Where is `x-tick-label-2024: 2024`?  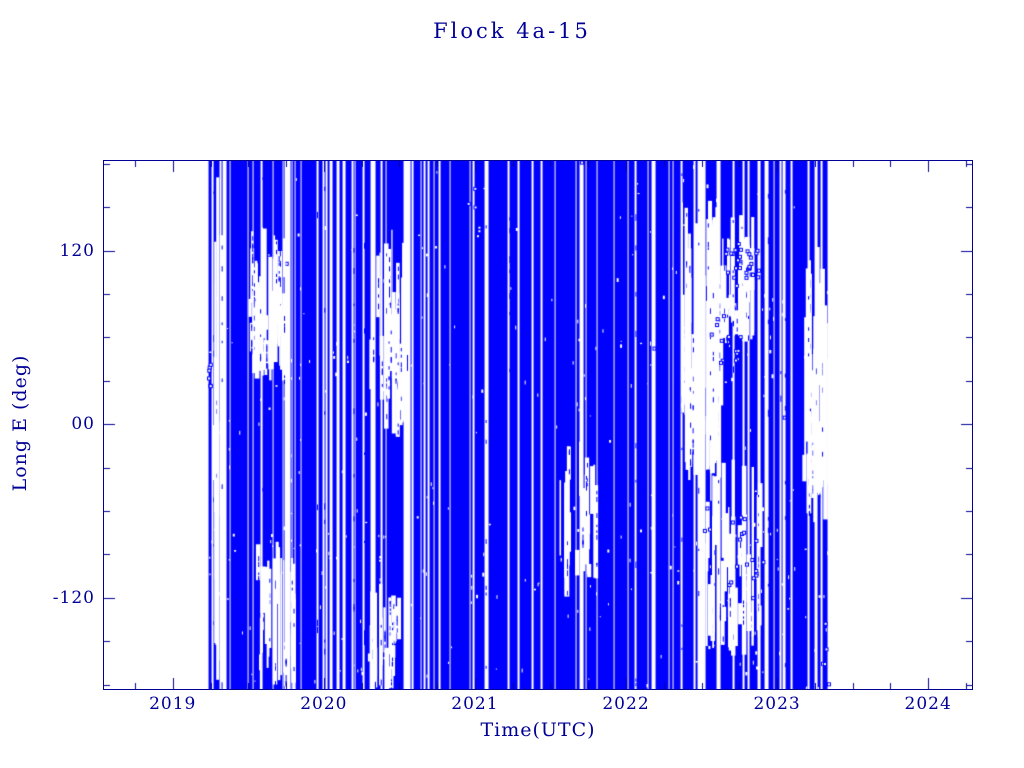
x-tick-label-2024: 2024 is located at coordinates (928, 704).